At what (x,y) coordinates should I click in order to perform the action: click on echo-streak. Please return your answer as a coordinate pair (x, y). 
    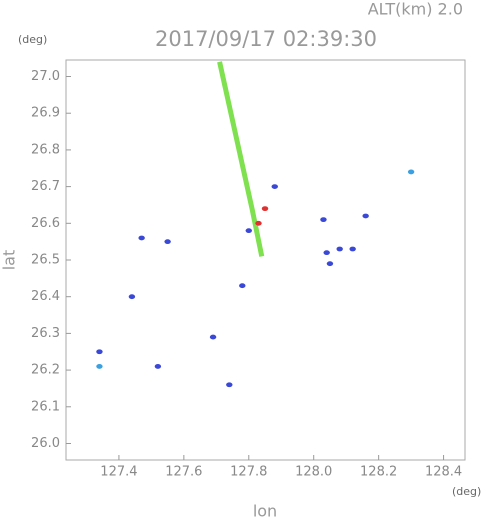
    Looking at the image, I should click on (241, 159).